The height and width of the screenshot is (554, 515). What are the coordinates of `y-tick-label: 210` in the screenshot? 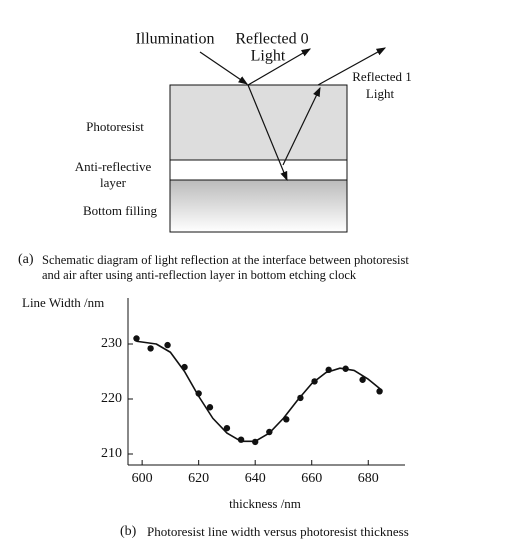 It's located at (111, 453).